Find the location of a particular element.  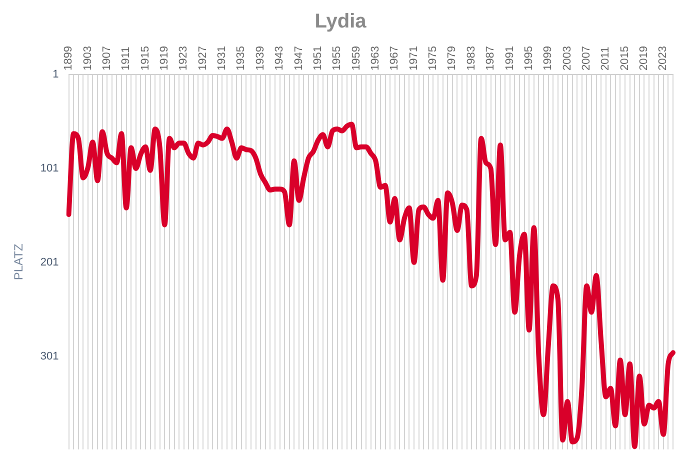

x-tick-label: 2023 is located at coordinates (663, 58).